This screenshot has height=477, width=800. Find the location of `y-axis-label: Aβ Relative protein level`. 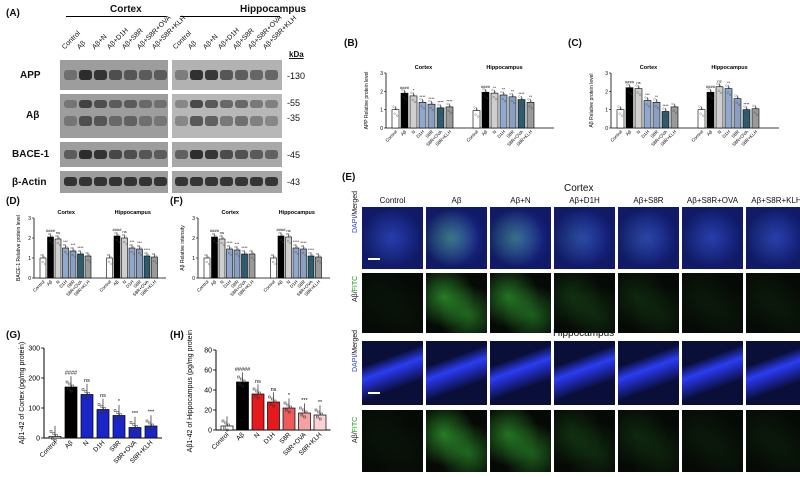

y-axis-label: Aβ Relative protein level is located at coordinates (592, 100).